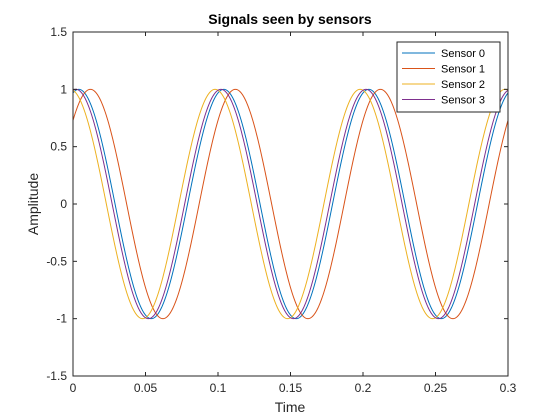  What do you see at coordinates (290, 19) in the screenshot?
I see `chart-title: Signals seen by sensors` at bounding box center [290, 19].